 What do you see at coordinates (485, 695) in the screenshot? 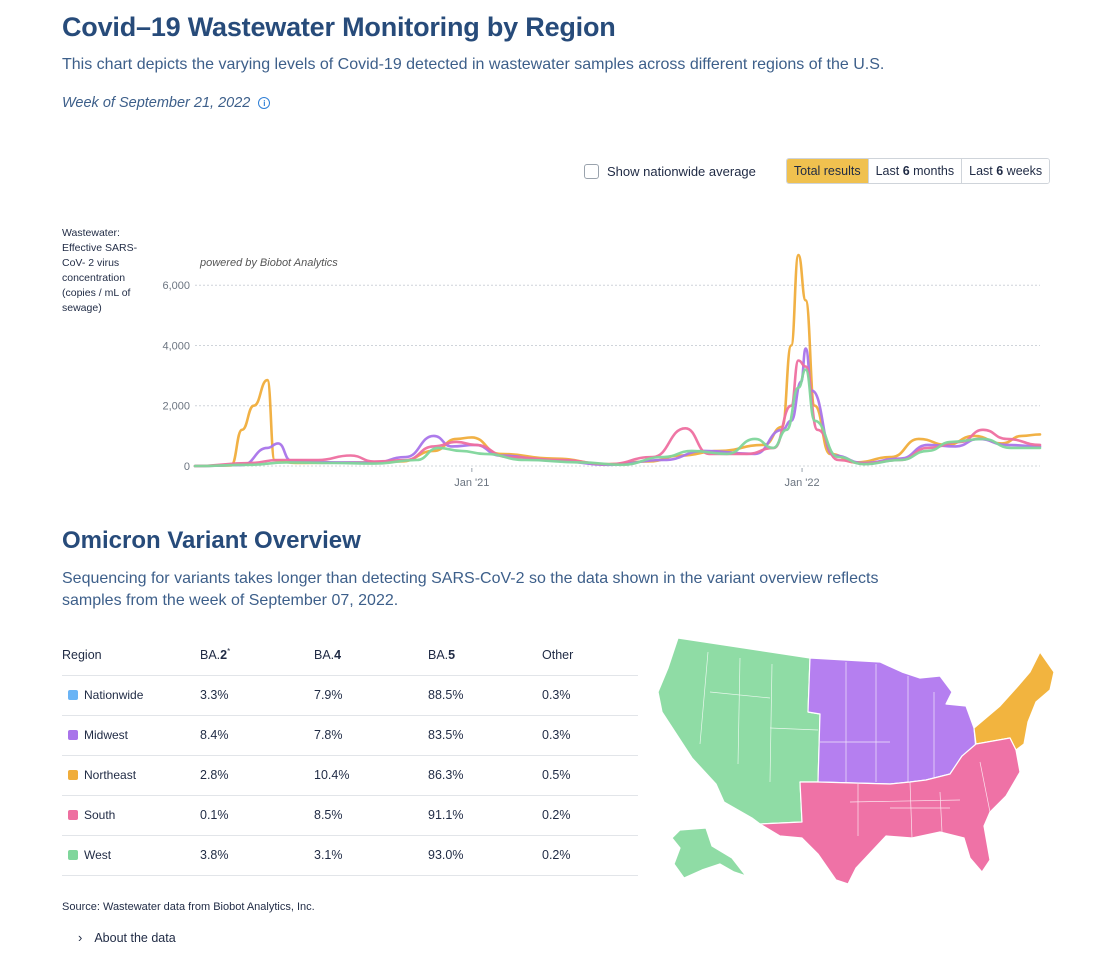
I see `ba5-value: 88.5%` at bounding box center [485, 695].